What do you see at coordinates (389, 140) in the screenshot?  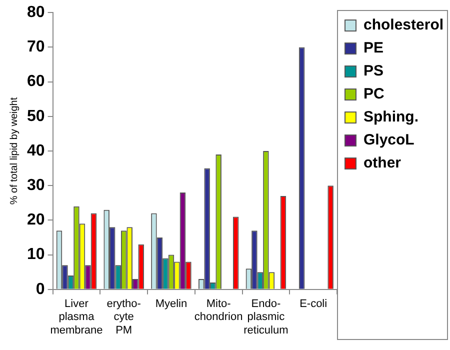 I see `legend-label: GlycoL` at bounding box center [389, 140].